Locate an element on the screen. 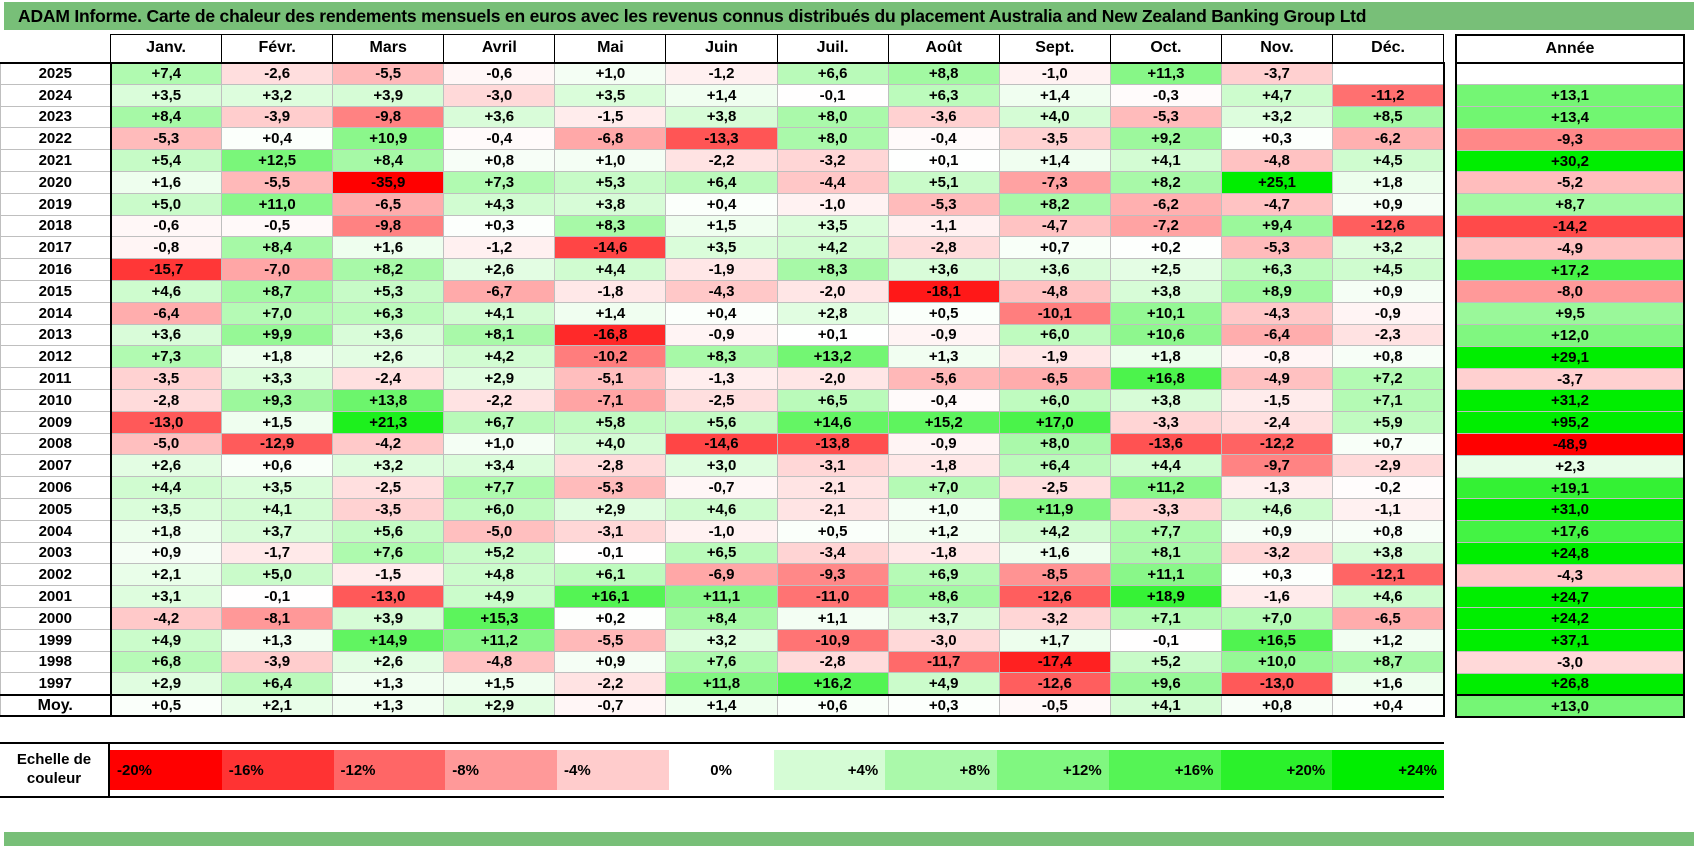  row-label-2025: 2025 is located at coordinates (55, 73).